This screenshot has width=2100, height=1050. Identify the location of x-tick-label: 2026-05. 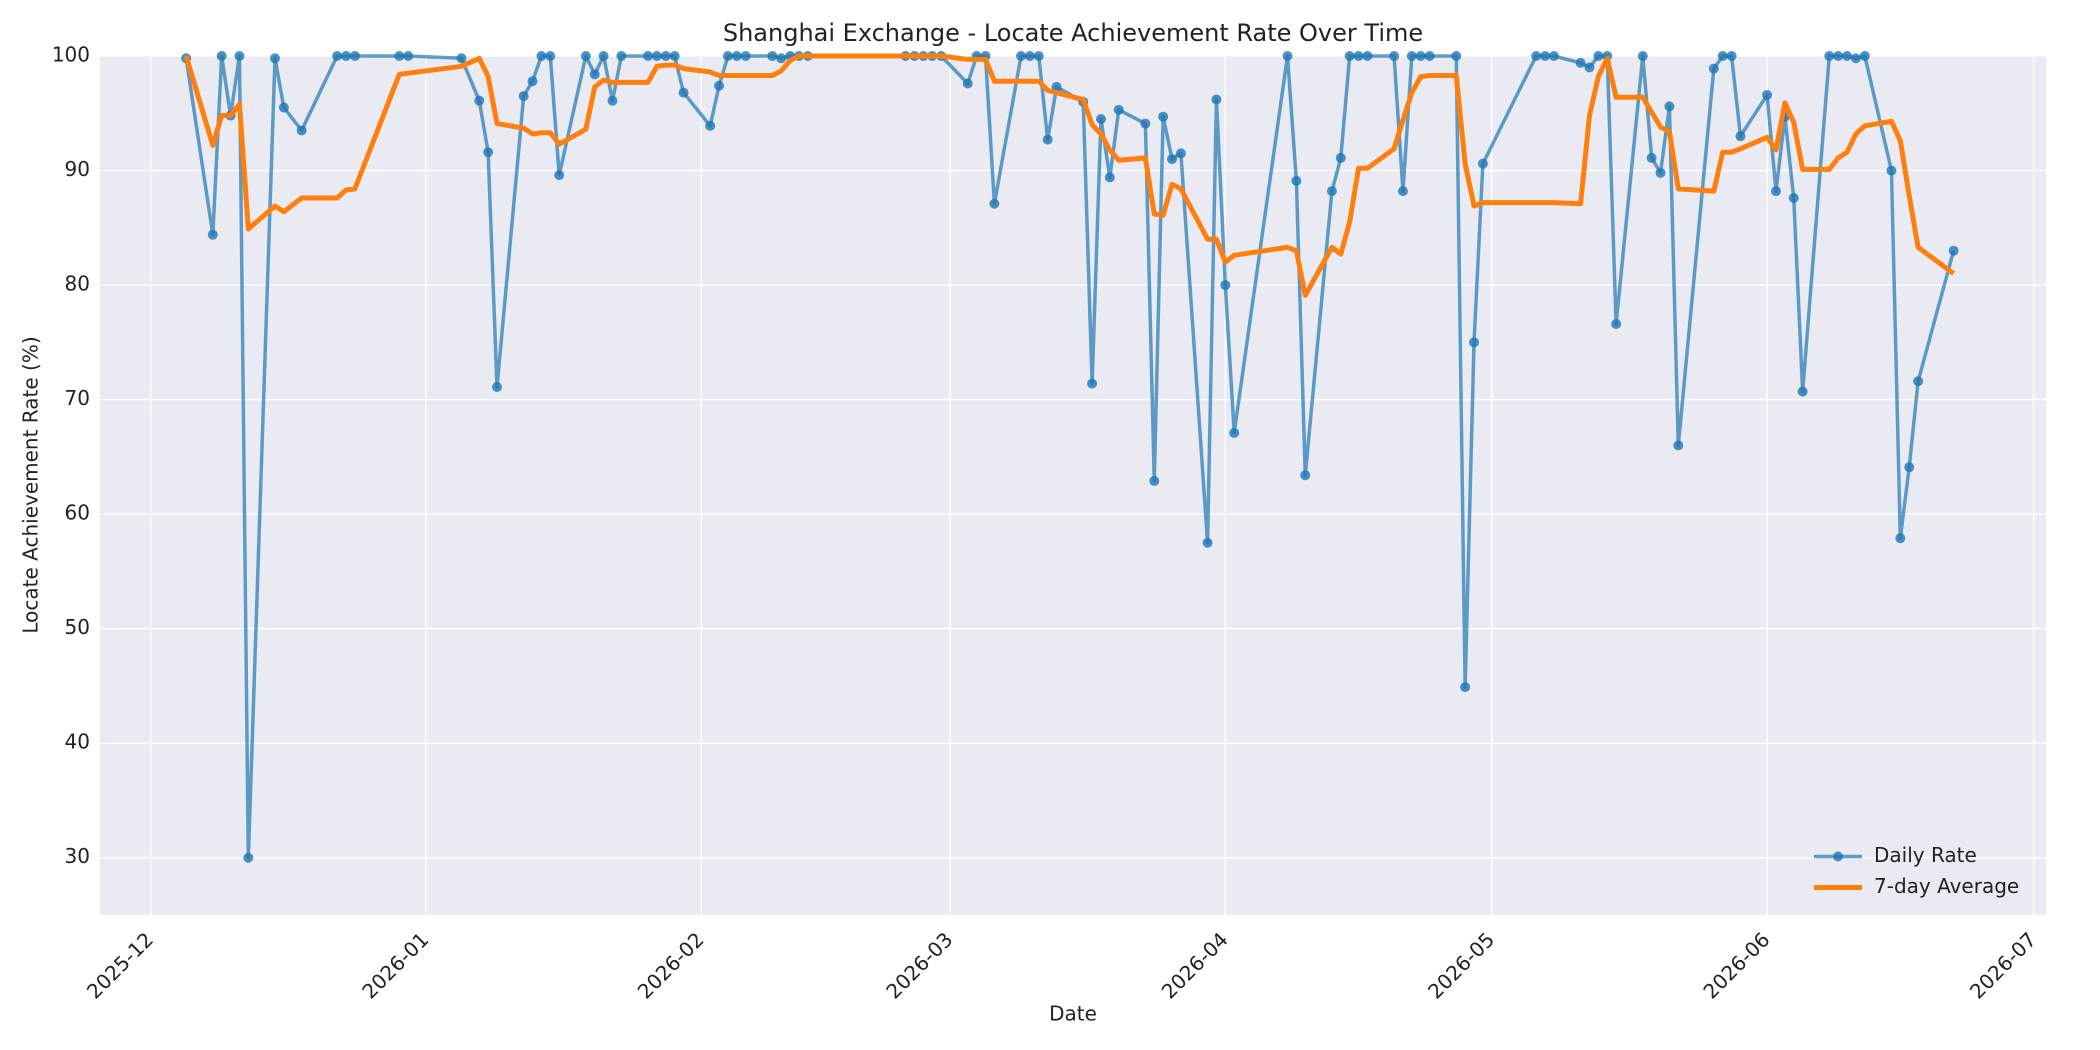
(1461, 965).